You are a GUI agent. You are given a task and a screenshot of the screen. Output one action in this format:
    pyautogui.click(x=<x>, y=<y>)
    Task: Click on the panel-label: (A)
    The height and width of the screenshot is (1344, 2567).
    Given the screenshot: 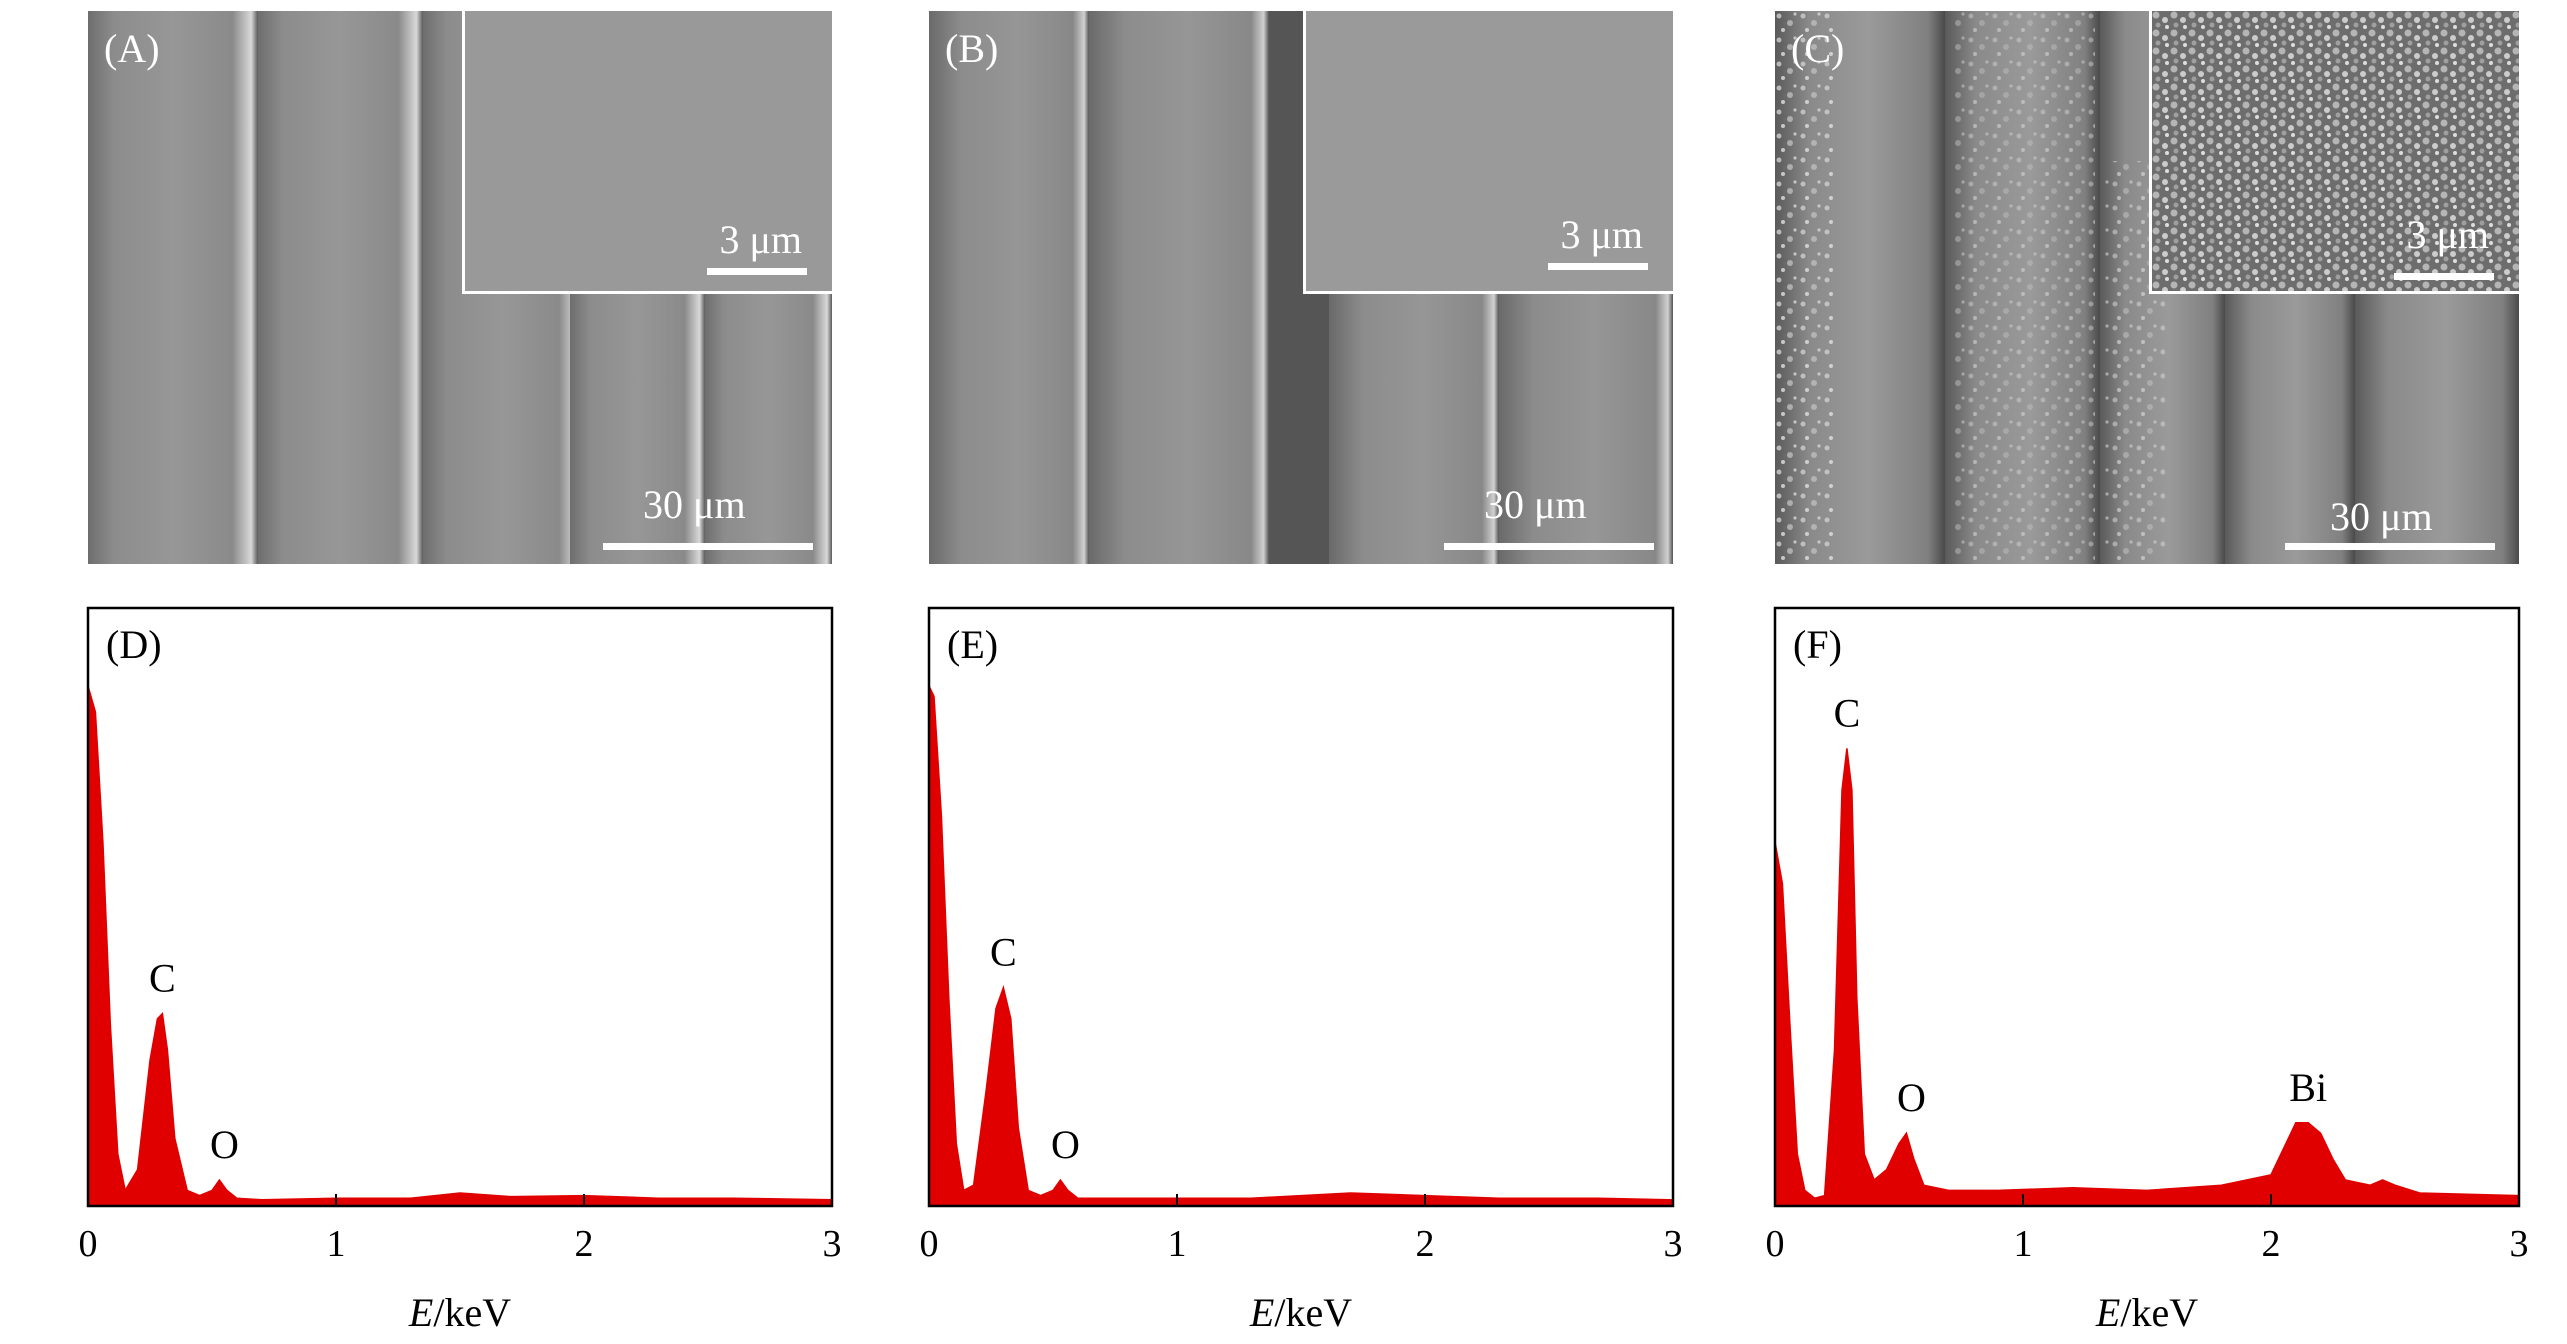 What is the action you would take?
    pyautogui.click(x=132, y=48)
    